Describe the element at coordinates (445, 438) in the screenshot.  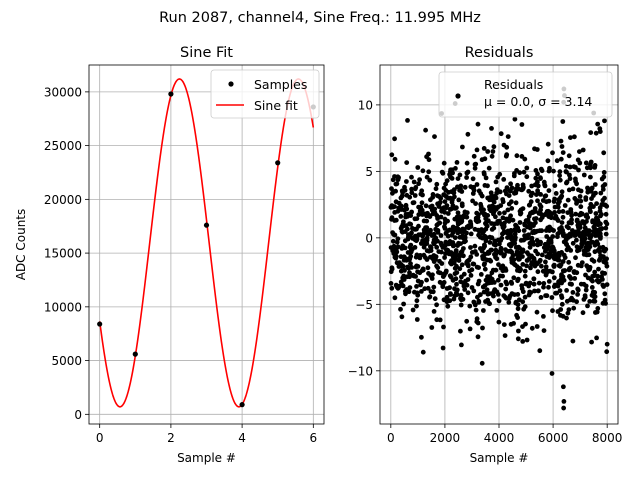
I see `residuals-xtick-label: 2000` at that location.